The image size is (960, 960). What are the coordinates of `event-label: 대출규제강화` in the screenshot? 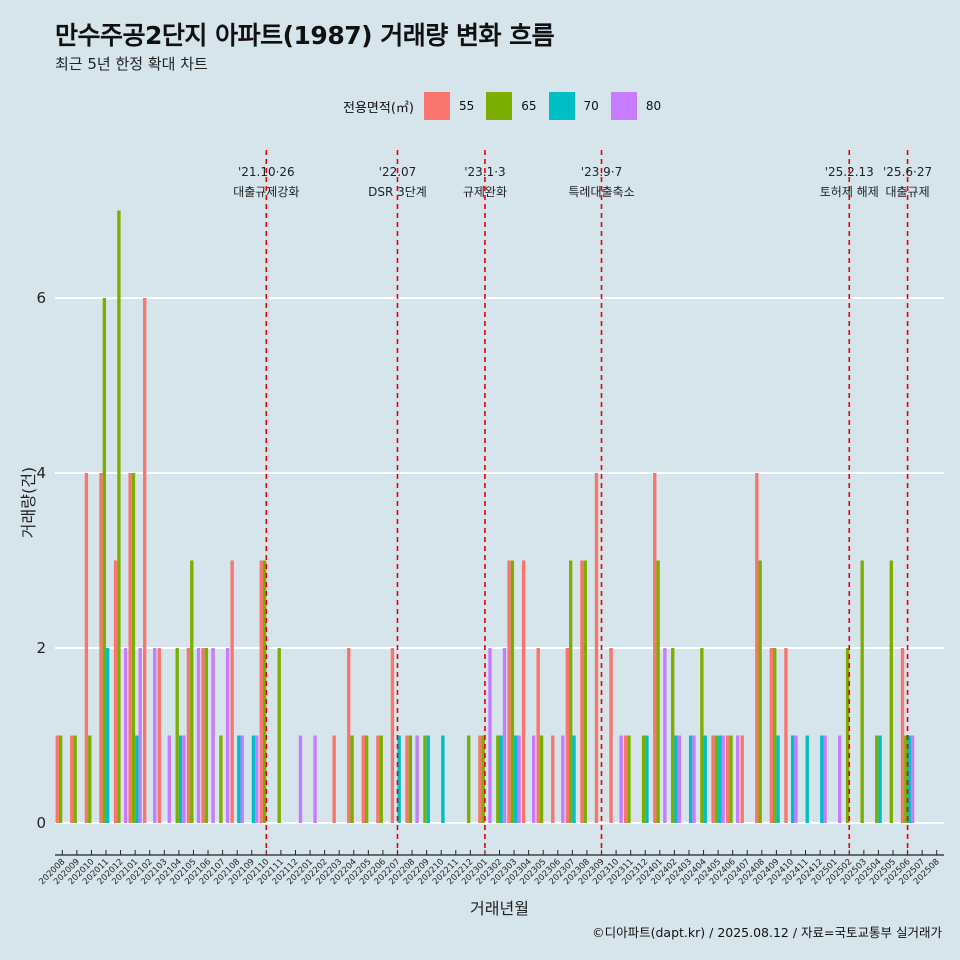 It's located at (266, 192).